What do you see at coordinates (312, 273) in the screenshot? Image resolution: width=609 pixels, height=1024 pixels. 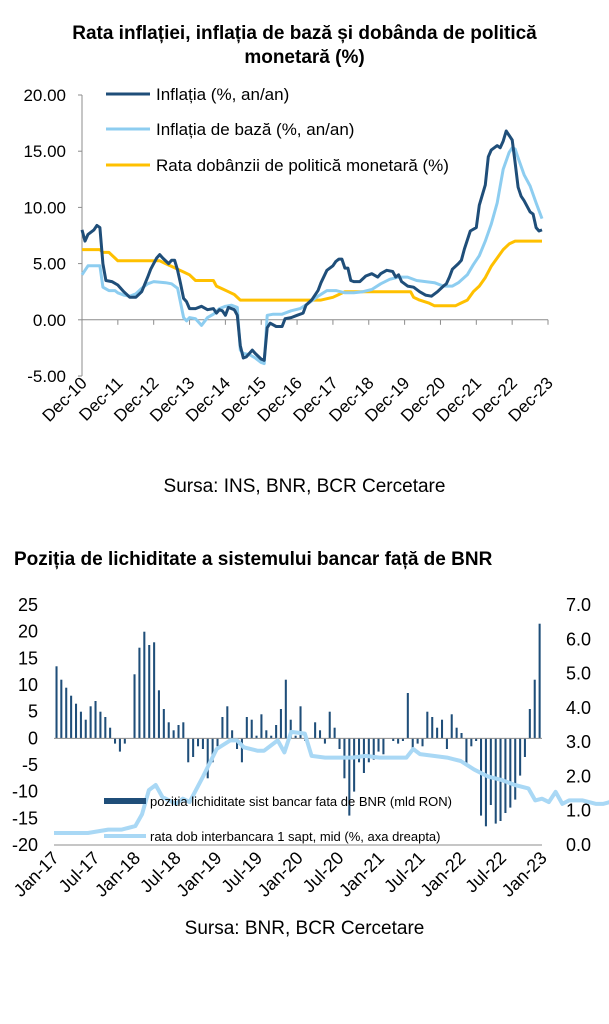 I see `policy-rate-series-line` at bounding box center [312, 273].